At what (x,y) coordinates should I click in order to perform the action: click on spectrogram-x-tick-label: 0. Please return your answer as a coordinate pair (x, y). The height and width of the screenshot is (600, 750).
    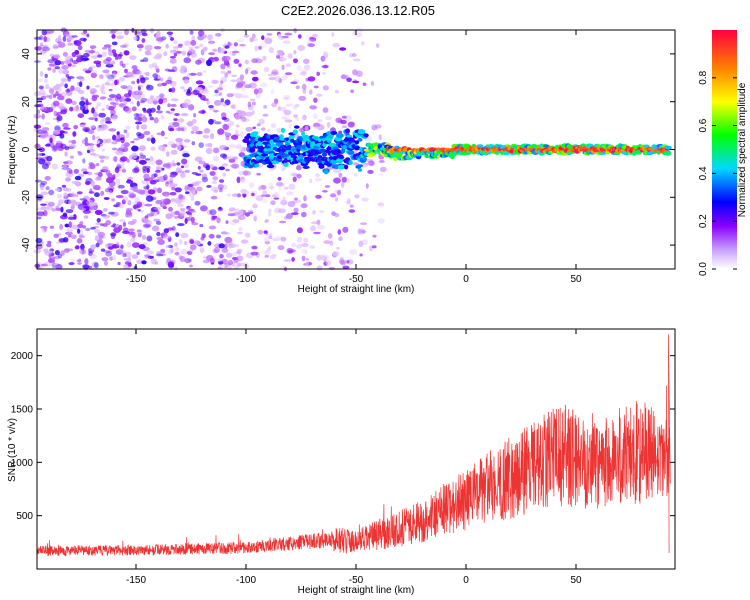
    Looking at the image, I should click on (466, 279).